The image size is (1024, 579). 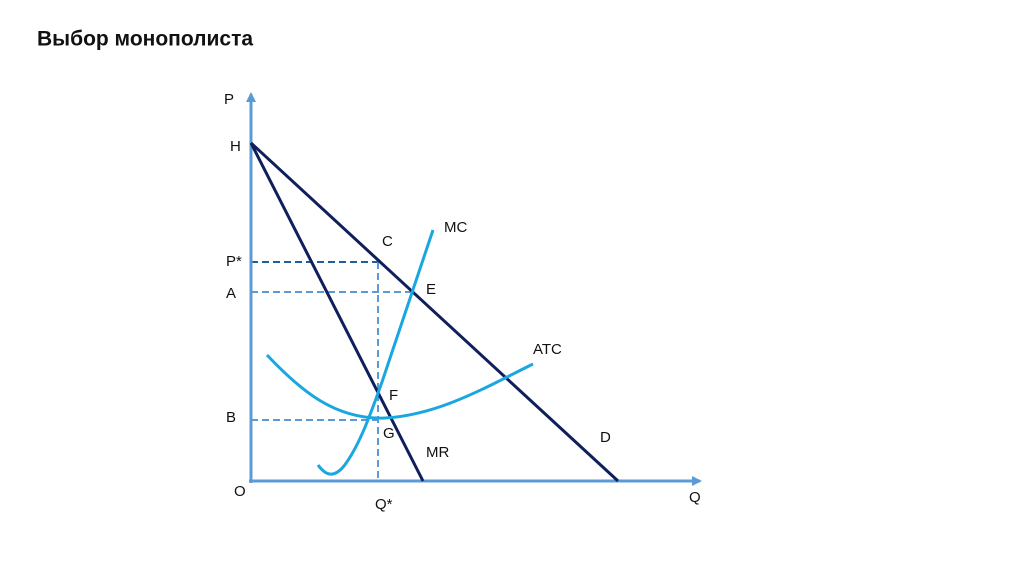 I want to click on title: Выбор монополиста, so click(x=145, y=39).